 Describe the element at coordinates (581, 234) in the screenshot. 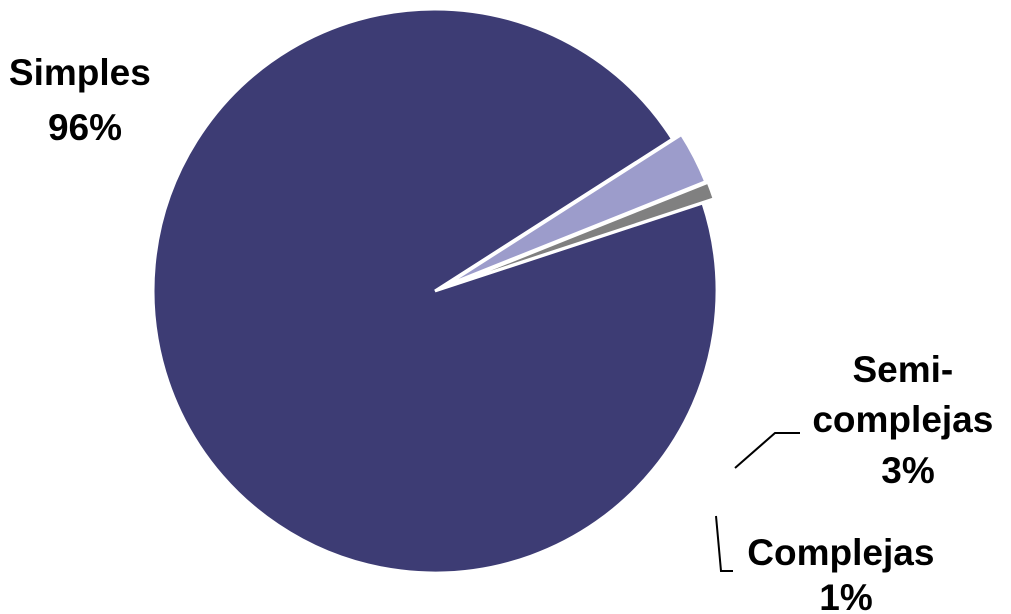

I see `pie-slice-complejas` at that location.